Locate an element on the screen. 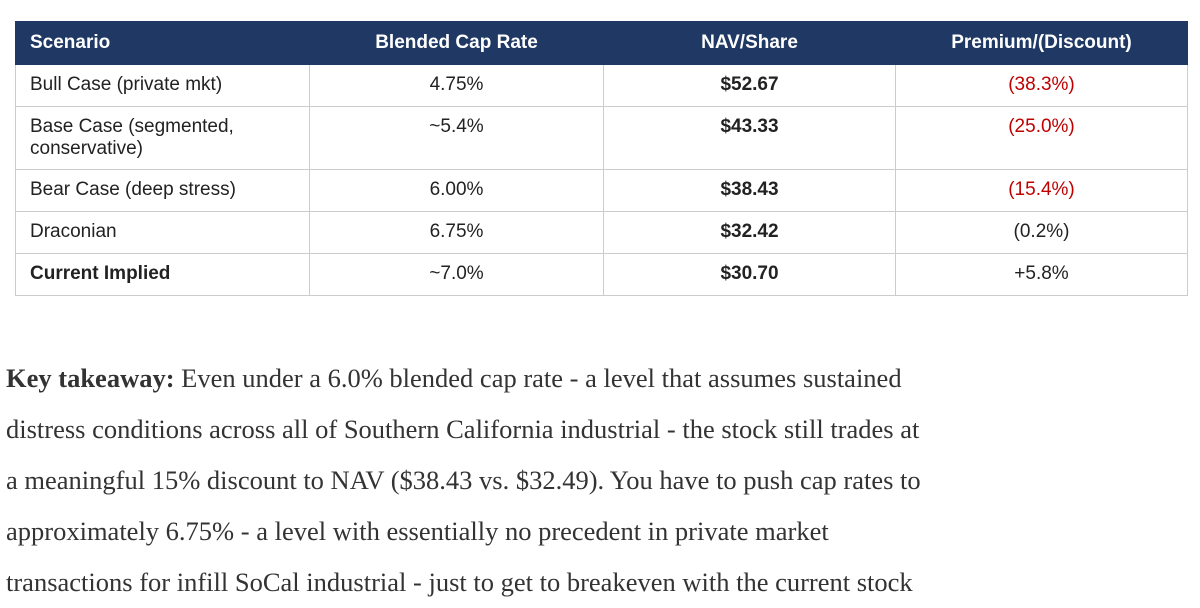  premium-discount-cell: (25.0%) is located at coordinates (1041, 138).